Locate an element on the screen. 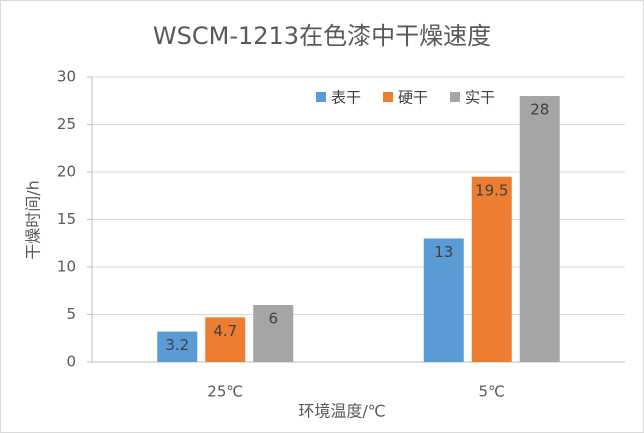 The height and width of the screenshot is (433, 644). legend-label: 硬干 is located at coordinates (413, 98).